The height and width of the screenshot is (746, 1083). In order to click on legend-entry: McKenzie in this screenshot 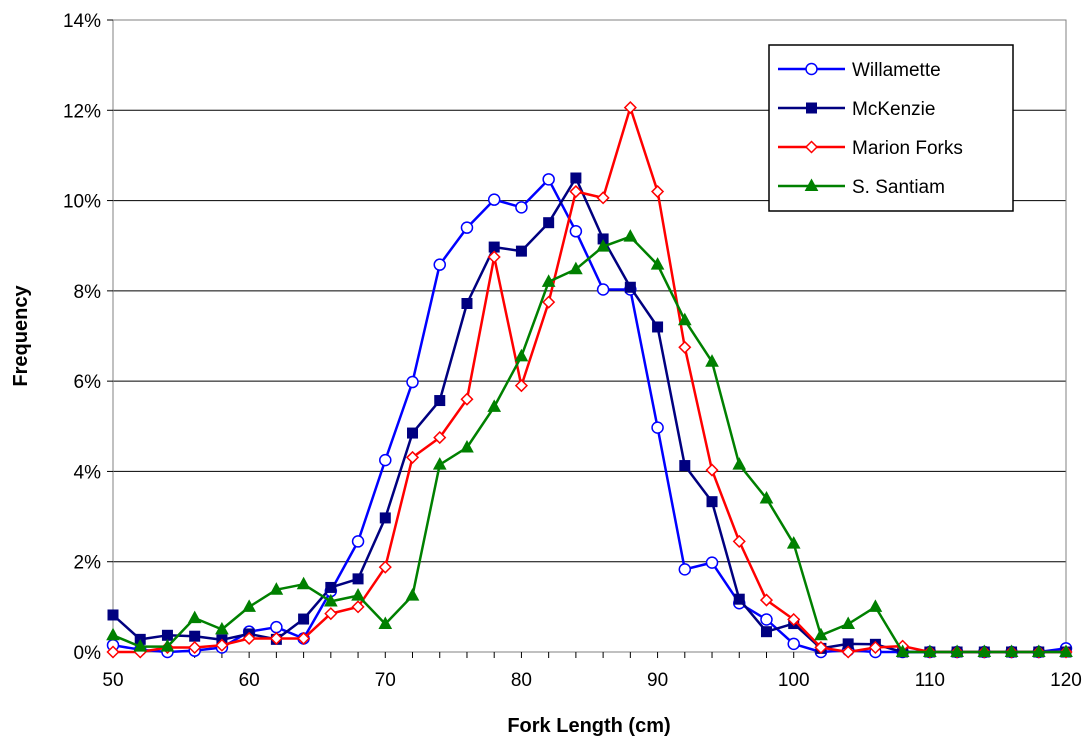, I will do `click(856, 109)`.